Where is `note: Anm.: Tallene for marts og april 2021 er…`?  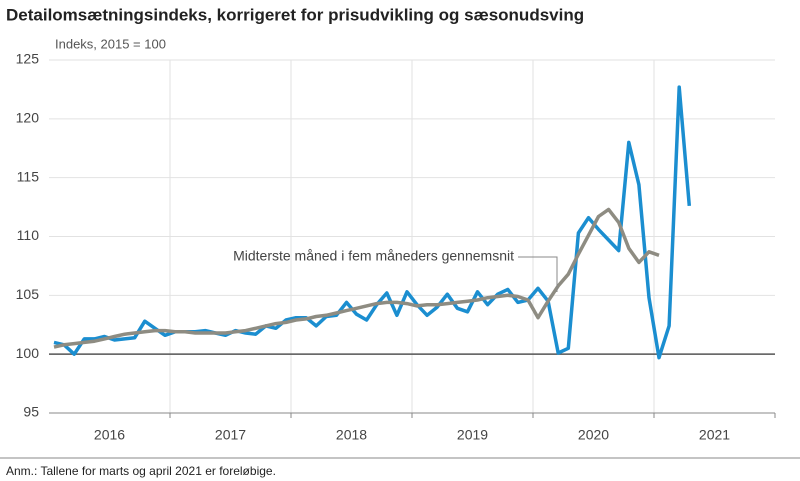
note: Anm.: Tallene for marts og april 2021 er… is located at coordinates (141, 471).